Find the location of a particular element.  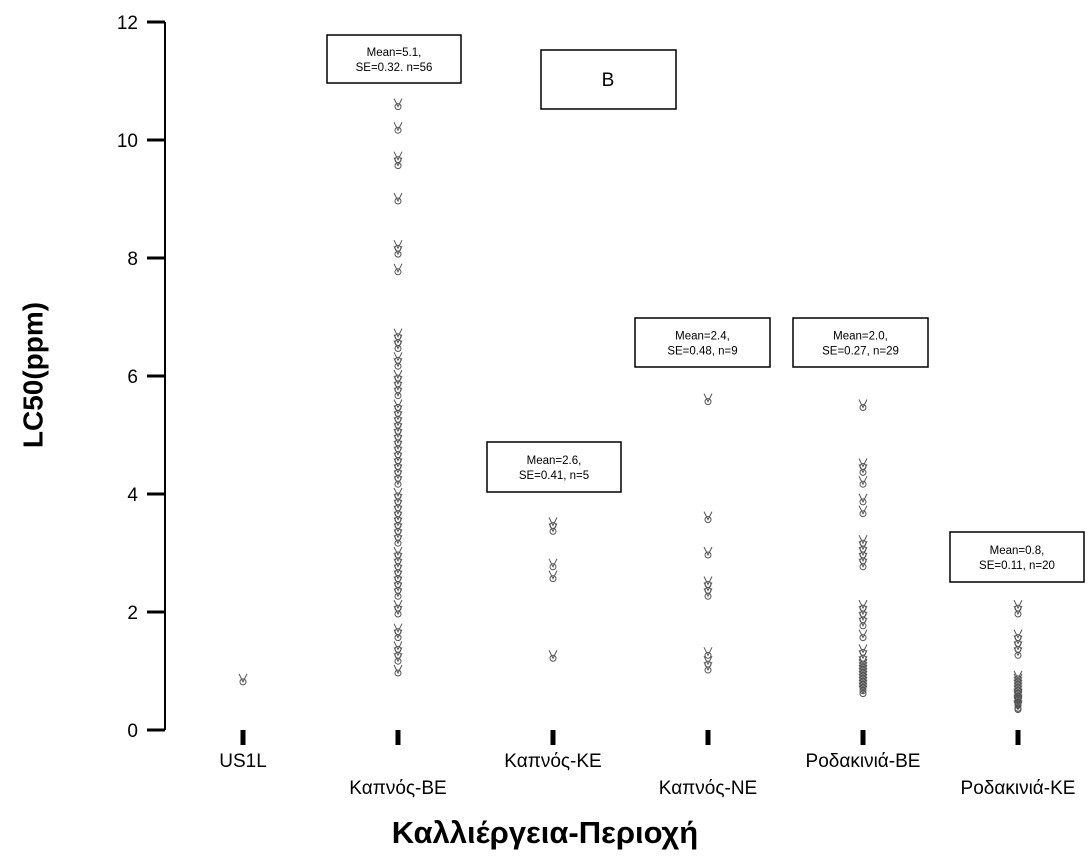

x-tick-label: Ροδακινιά-ΚΕ is located at coordinates (1018, 788).